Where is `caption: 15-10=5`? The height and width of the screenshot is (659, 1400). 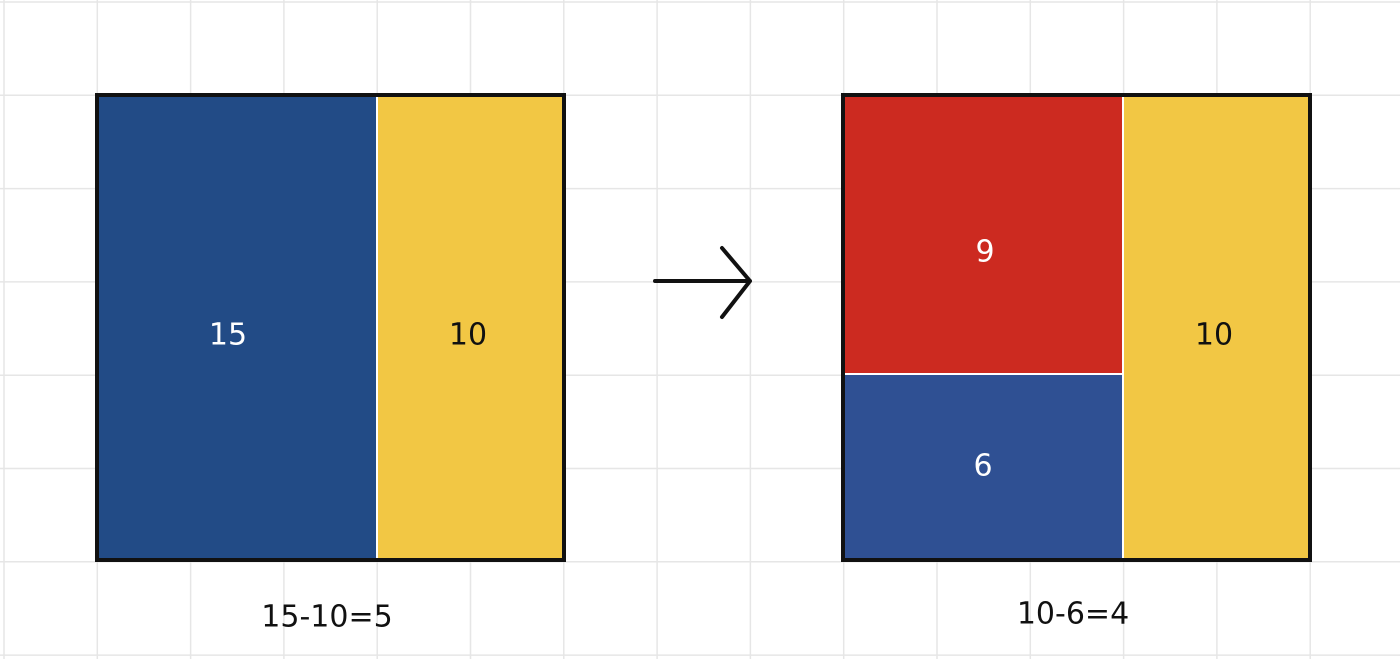
caption: 15-10=5 is located at coordinates (326, 617).